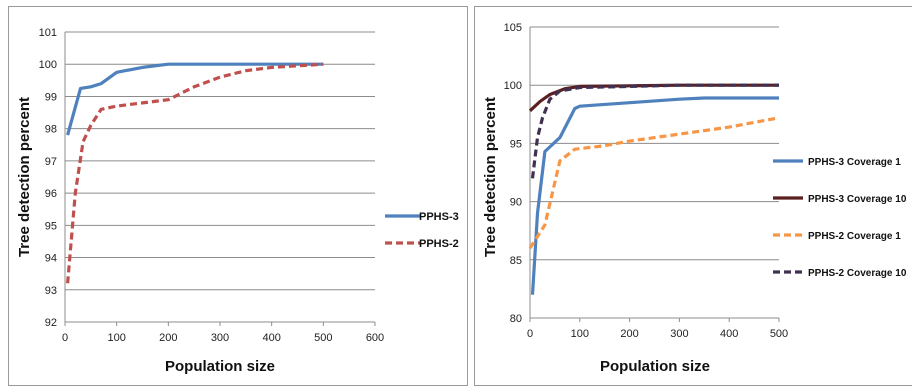 This screenshot has width=912, height=387. I want to click on x-tick-label: 600, so click(375, 338).